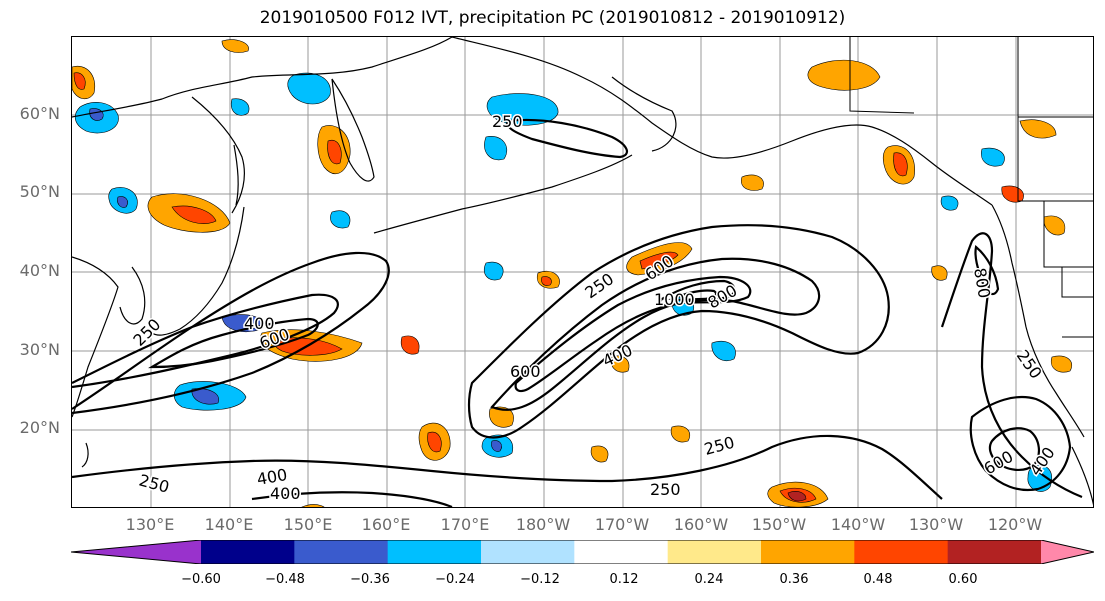 This screenshot has height=601, width=1105. What do you see at coordinates (308, 524) in the screenshot?
I see `lon-label-150e: 150°E` at bounding box center [308, 524].